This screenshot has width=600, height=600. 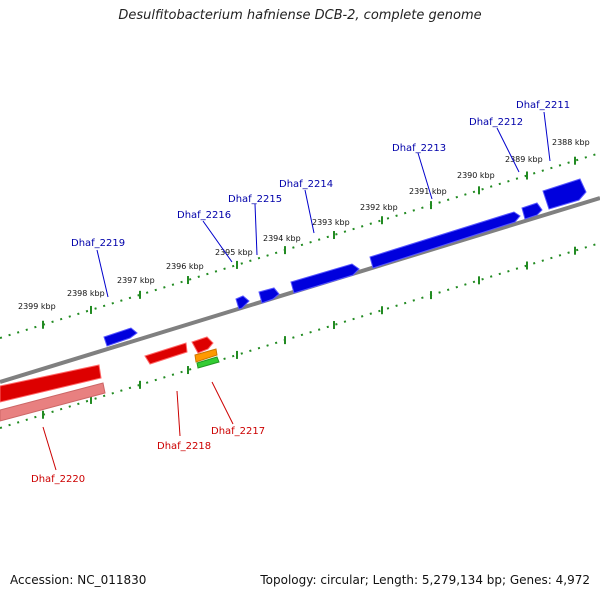 I want to click on orange-feature, so click(x=206, y=355).